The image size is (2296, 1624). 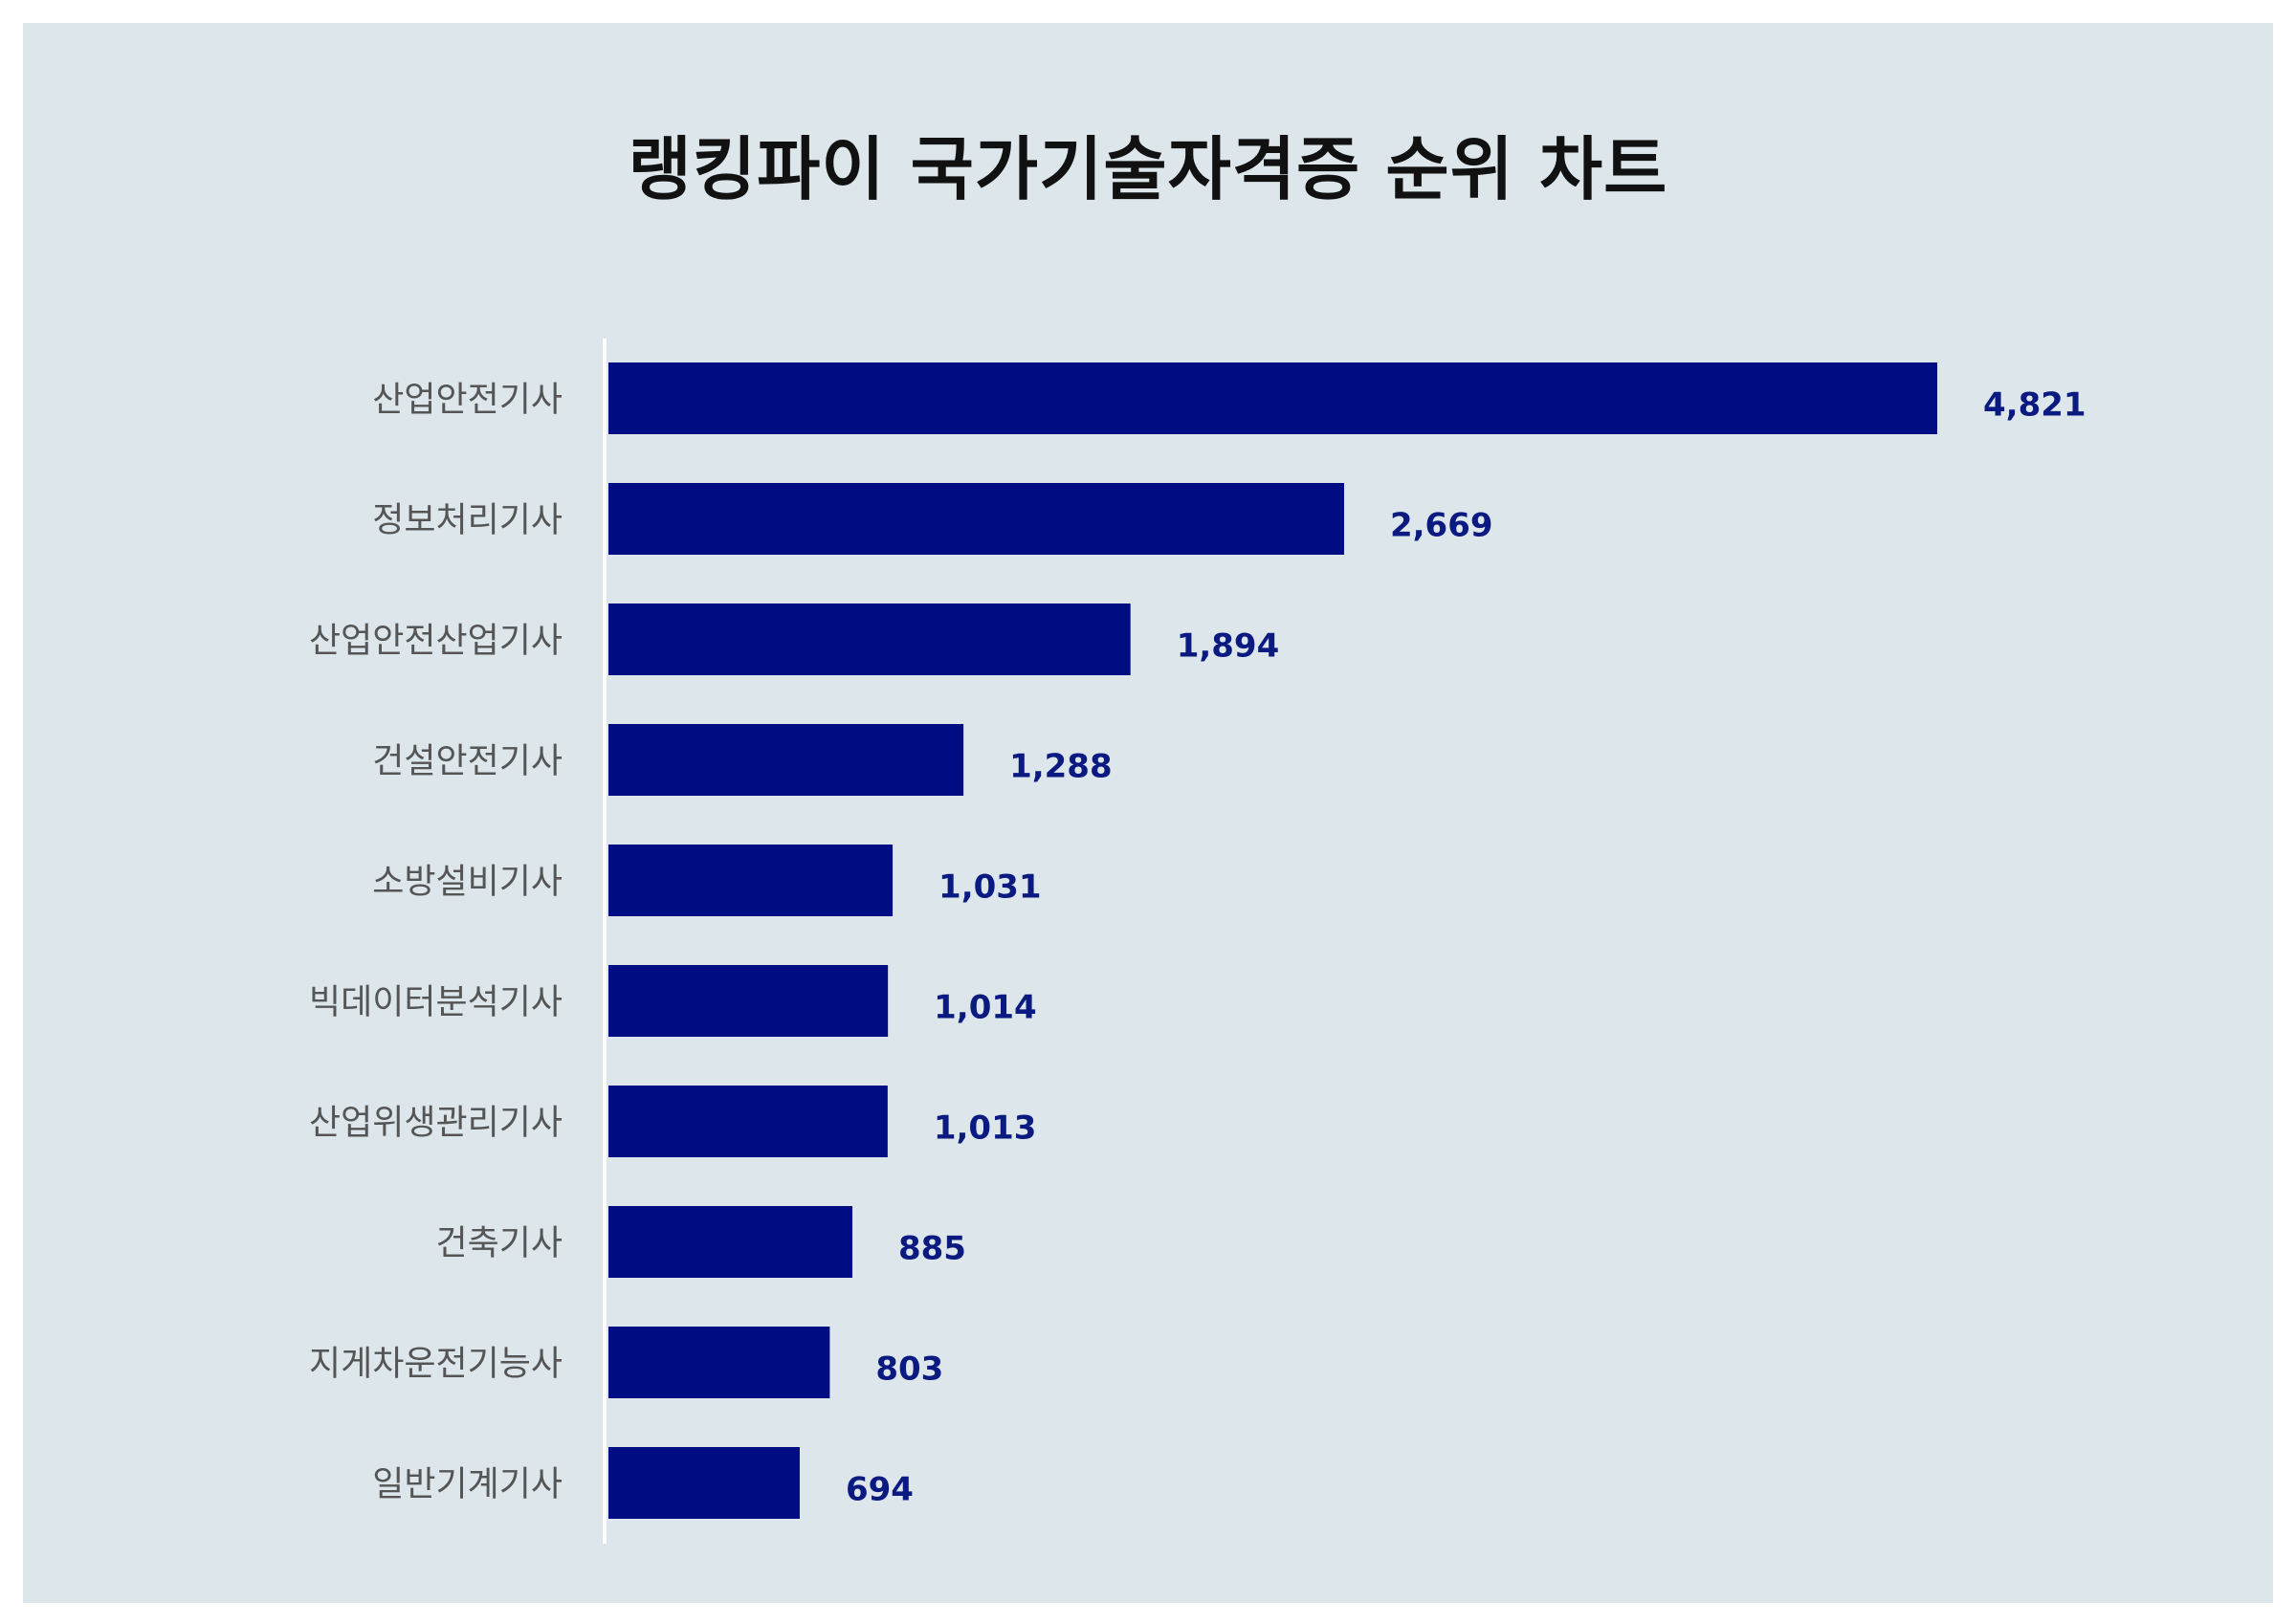 I want to click on category-label: 산업안전기사, so click(x=468, y=401).